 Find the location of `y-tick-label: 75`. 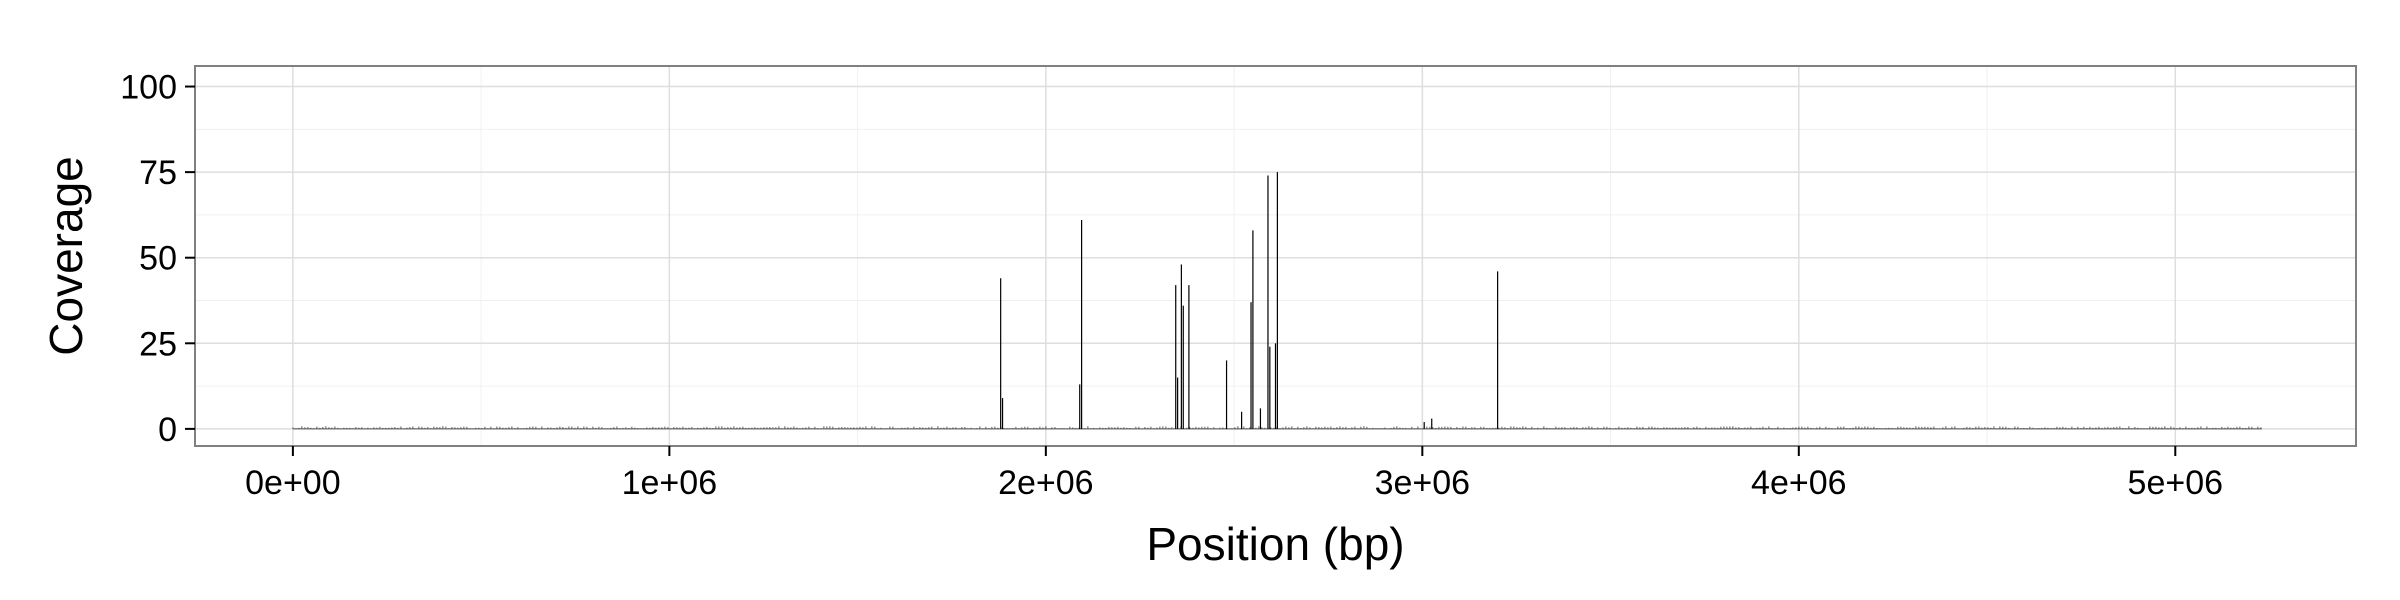

y-tick-label: 75 is located at coordinates (158, 173).